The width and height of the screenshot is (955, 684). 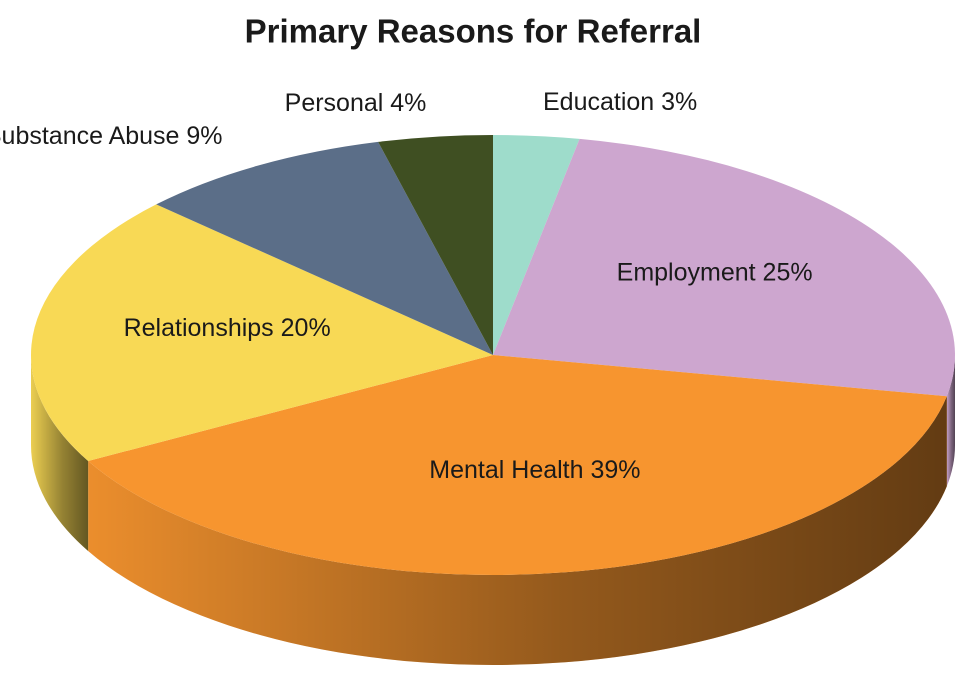 What do you see at coordinates (89, 136) in the screenshot?
I see `slice-label-name: Substance Abuse` at bounding box center [89, 136].